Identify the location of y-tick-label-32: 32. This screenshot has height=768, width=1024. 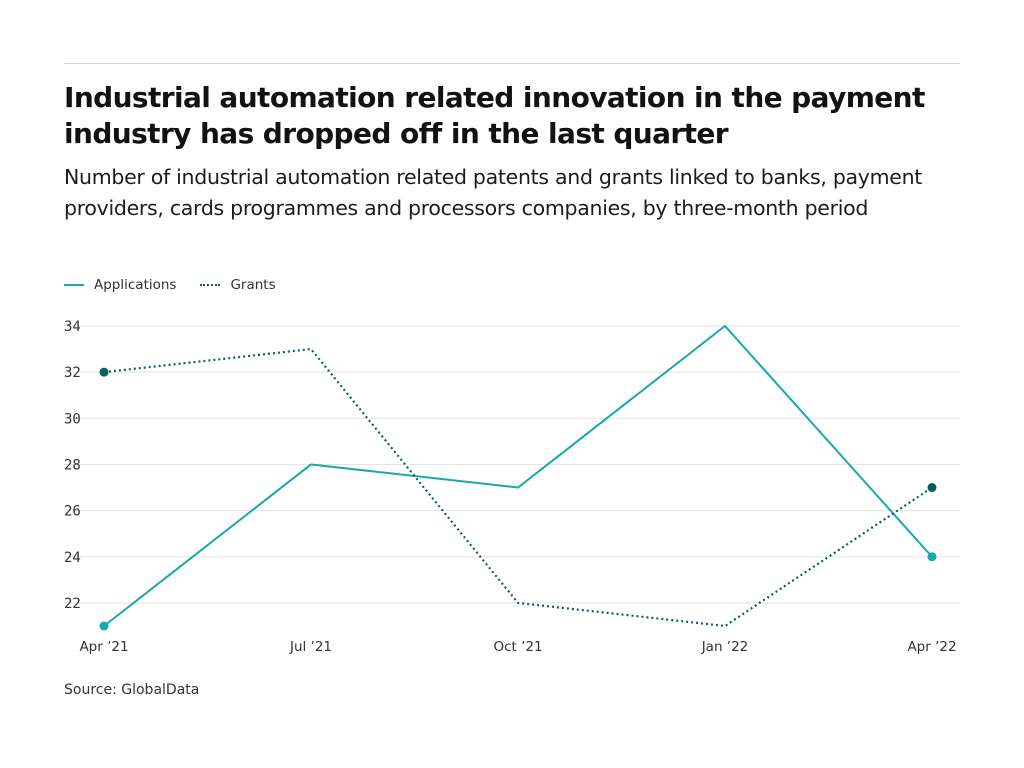
(72, 373).